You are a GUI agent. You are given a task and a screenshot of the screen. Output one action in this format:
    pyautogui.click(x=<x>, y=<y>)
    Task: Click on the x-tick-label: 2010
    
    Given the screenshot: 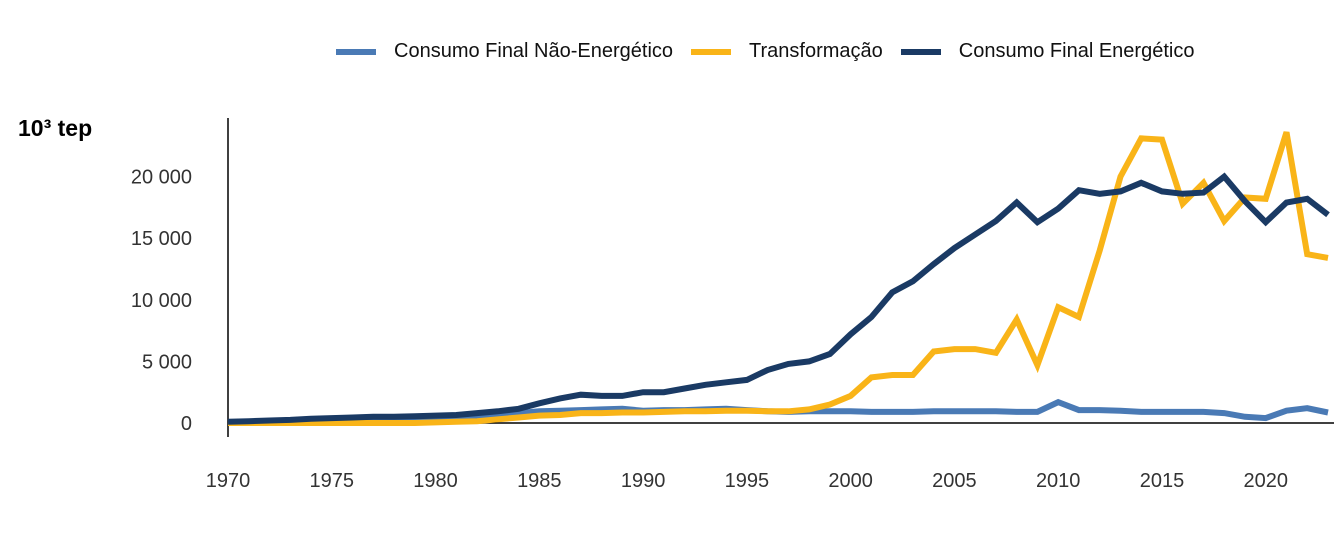 What is the action you would take?
    pyautogui.click(x=1058, y=481)
    